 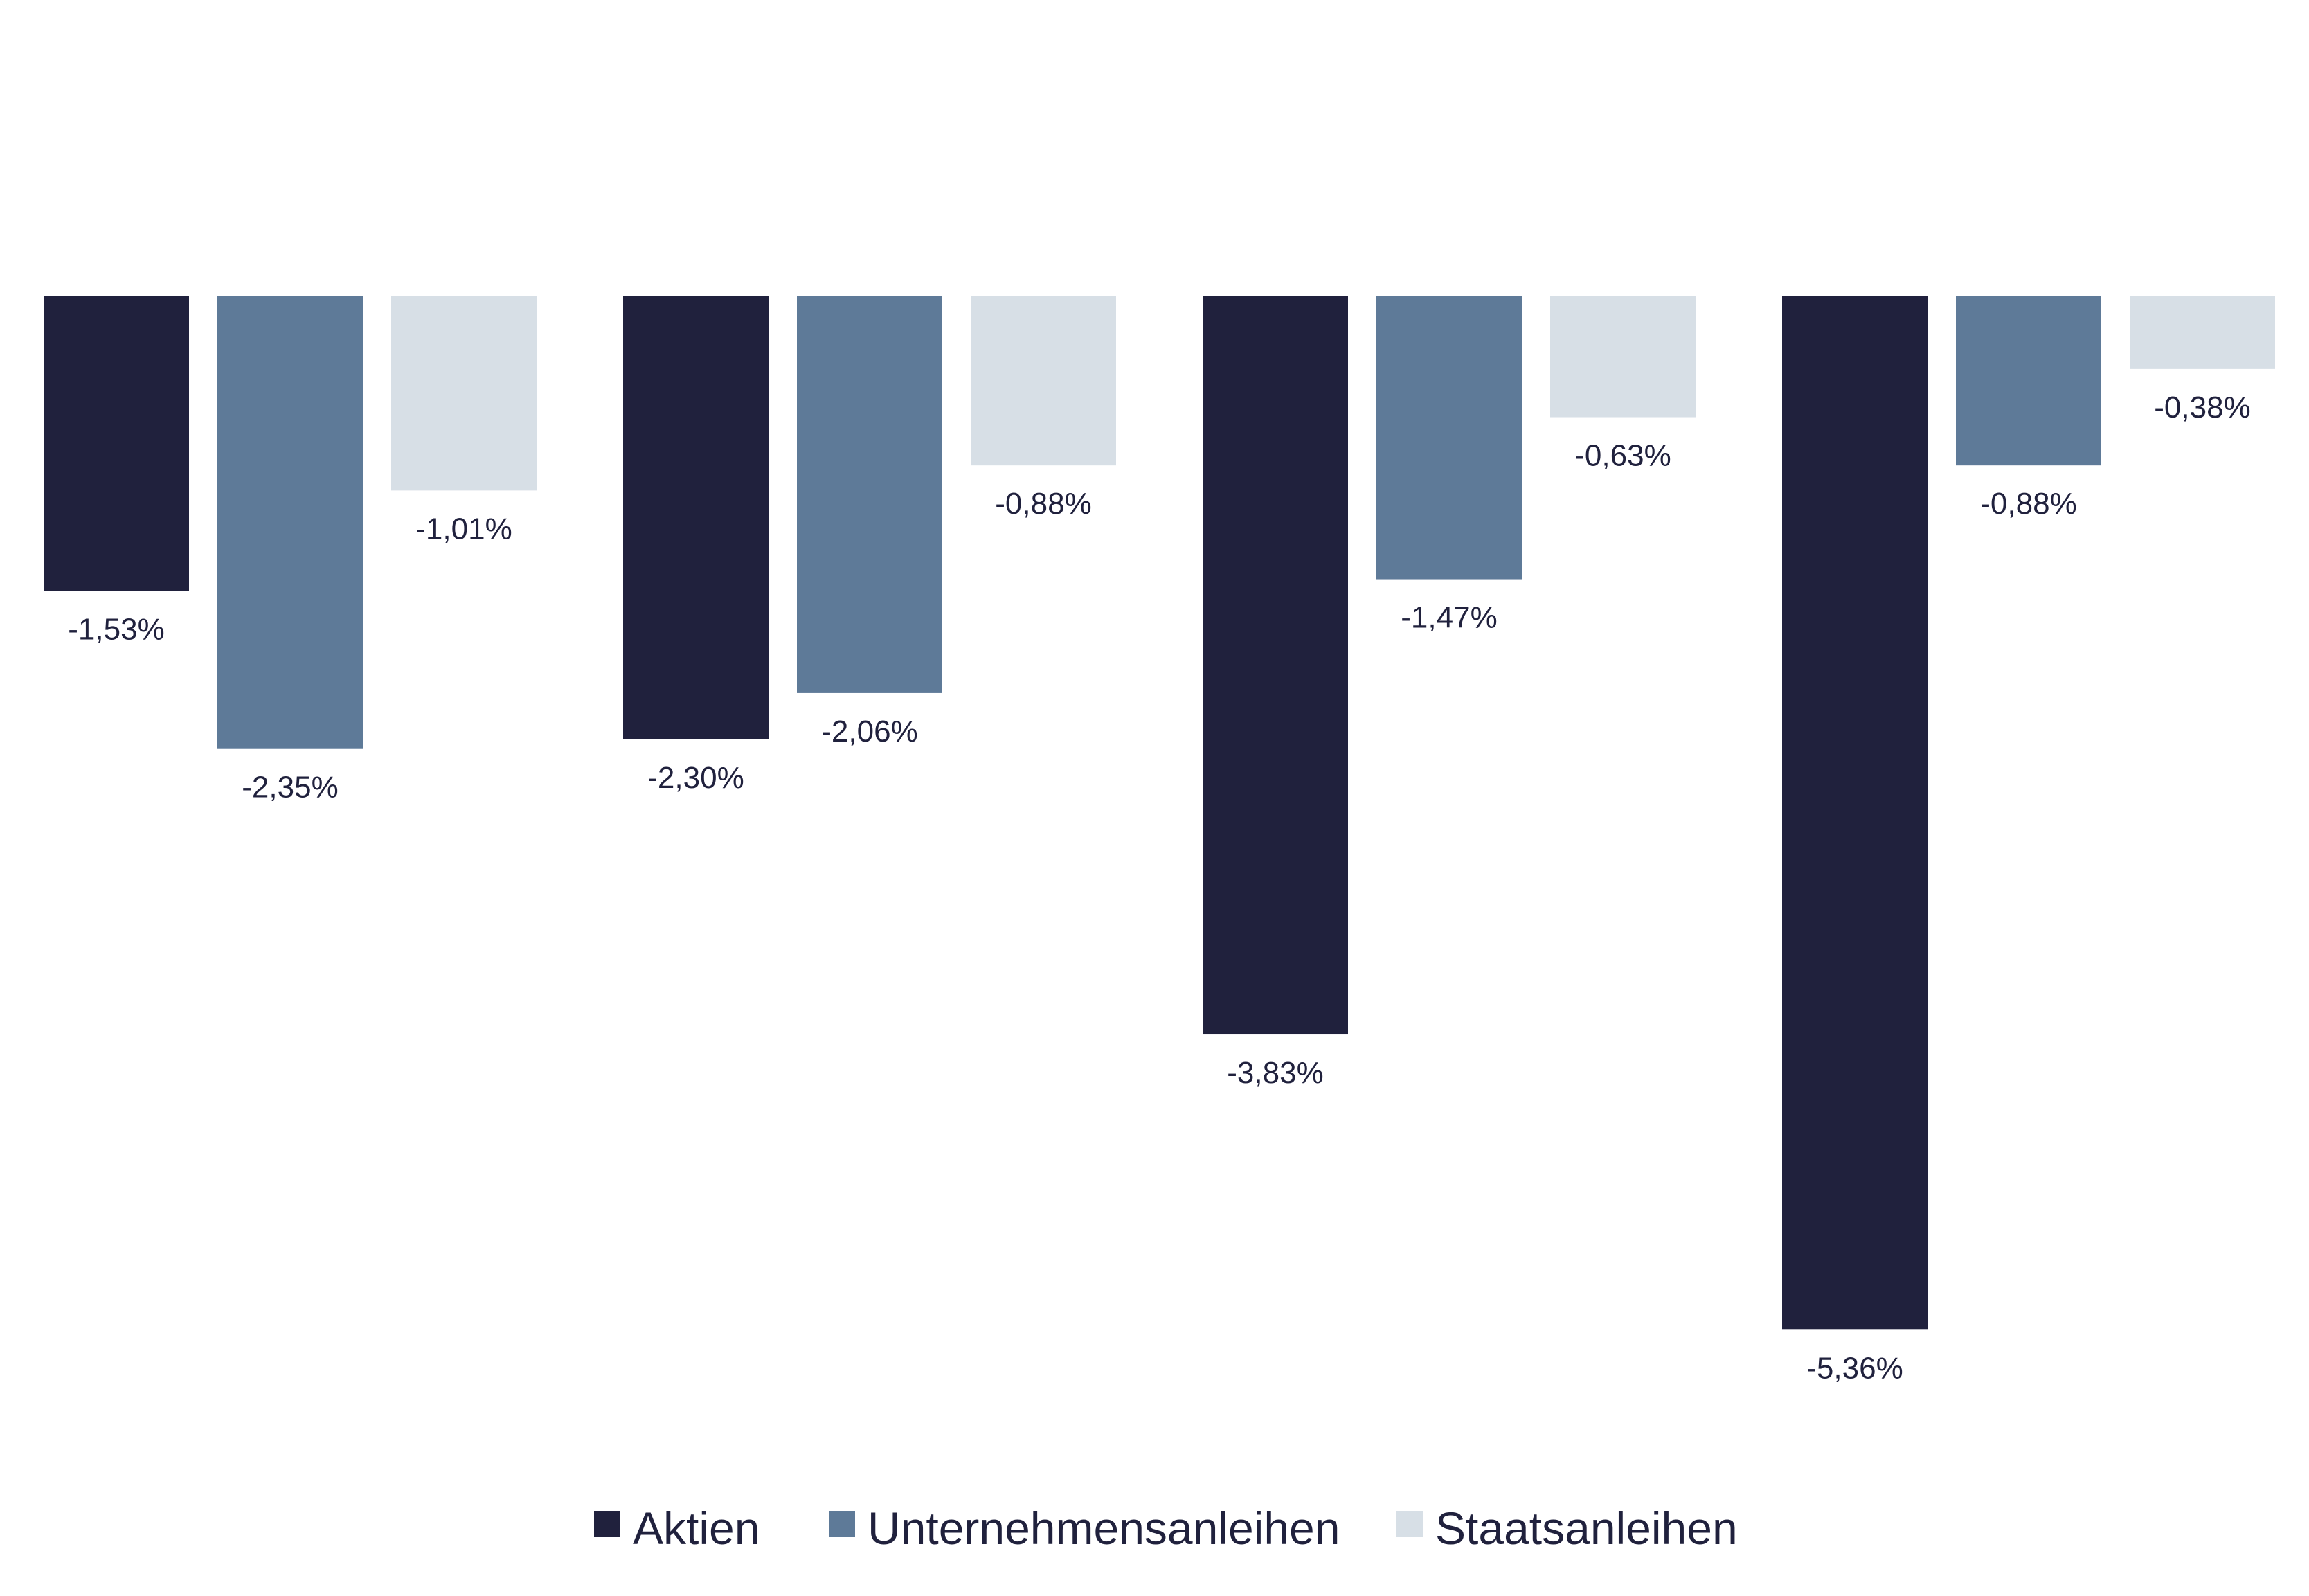 What do you see at coordinates (607, 1524) in the screenshot?
I see `legend-swatch-aktien` at bounding box center [607, 1524].